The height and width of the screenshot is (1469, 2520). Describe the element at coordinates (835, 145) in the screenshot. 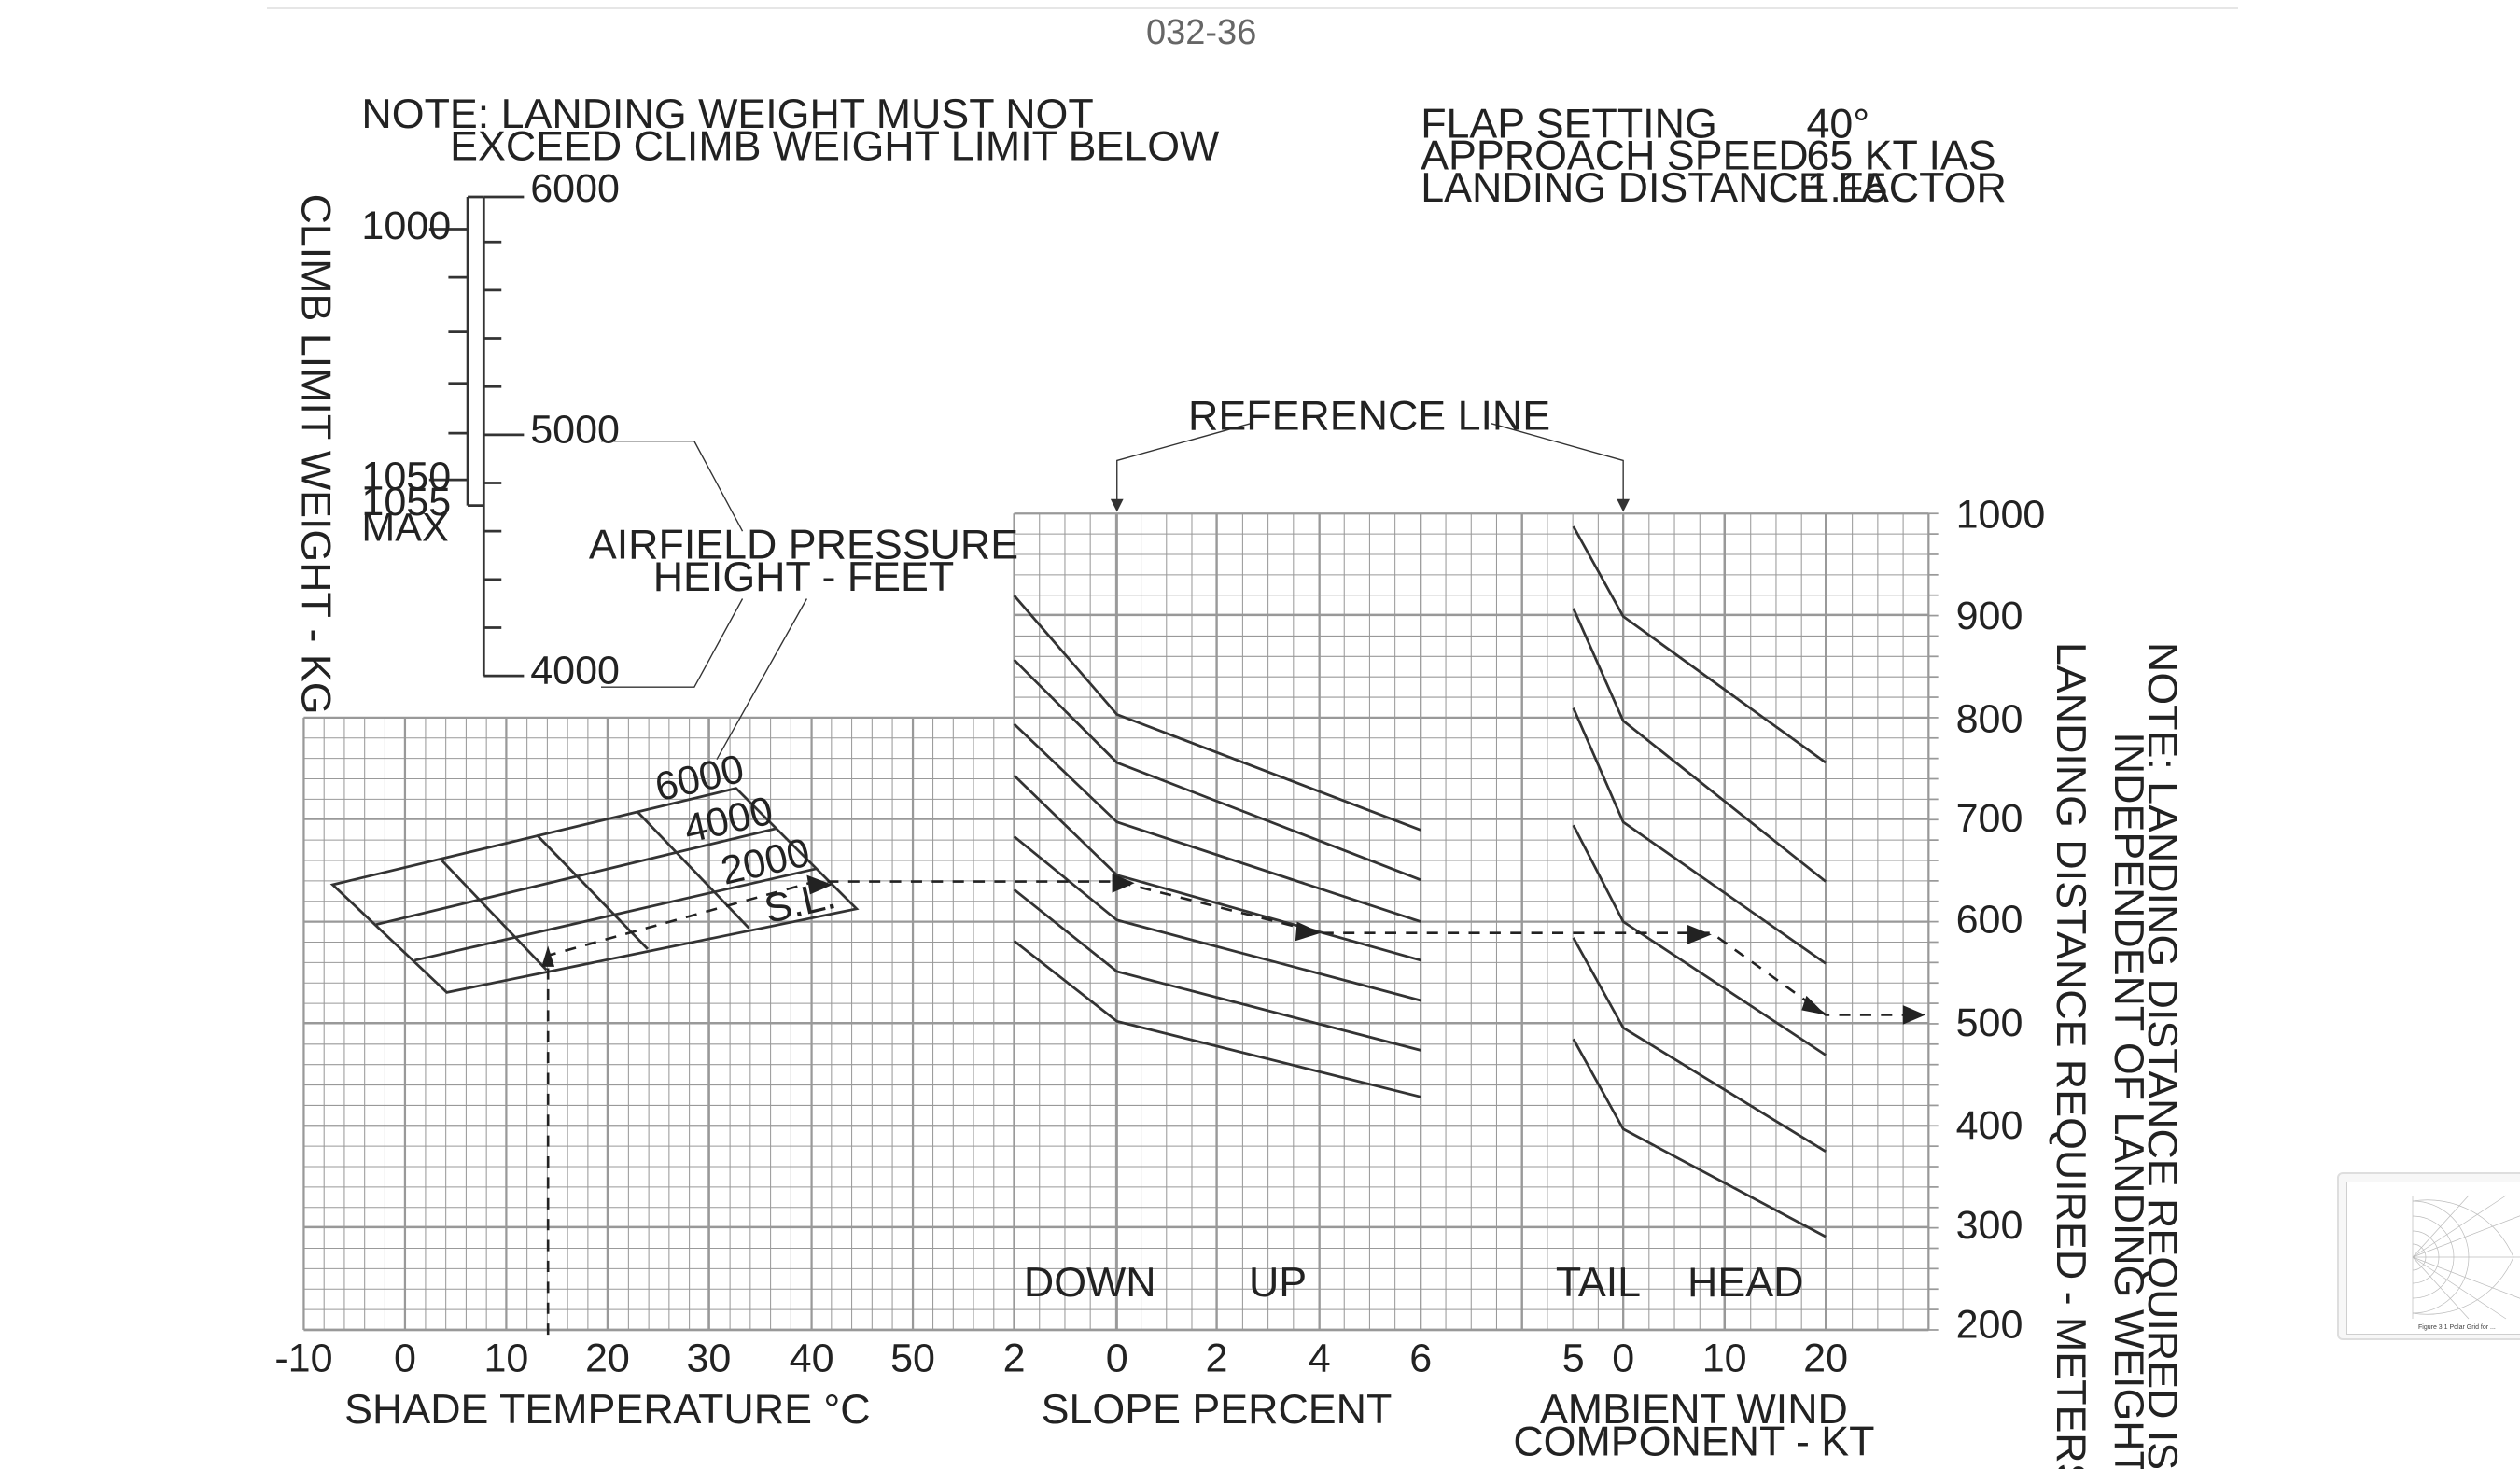

I see `note-landing-weight-line2: EXCEED CLIMB WEIGHT LIMIT BELOW` at that location.